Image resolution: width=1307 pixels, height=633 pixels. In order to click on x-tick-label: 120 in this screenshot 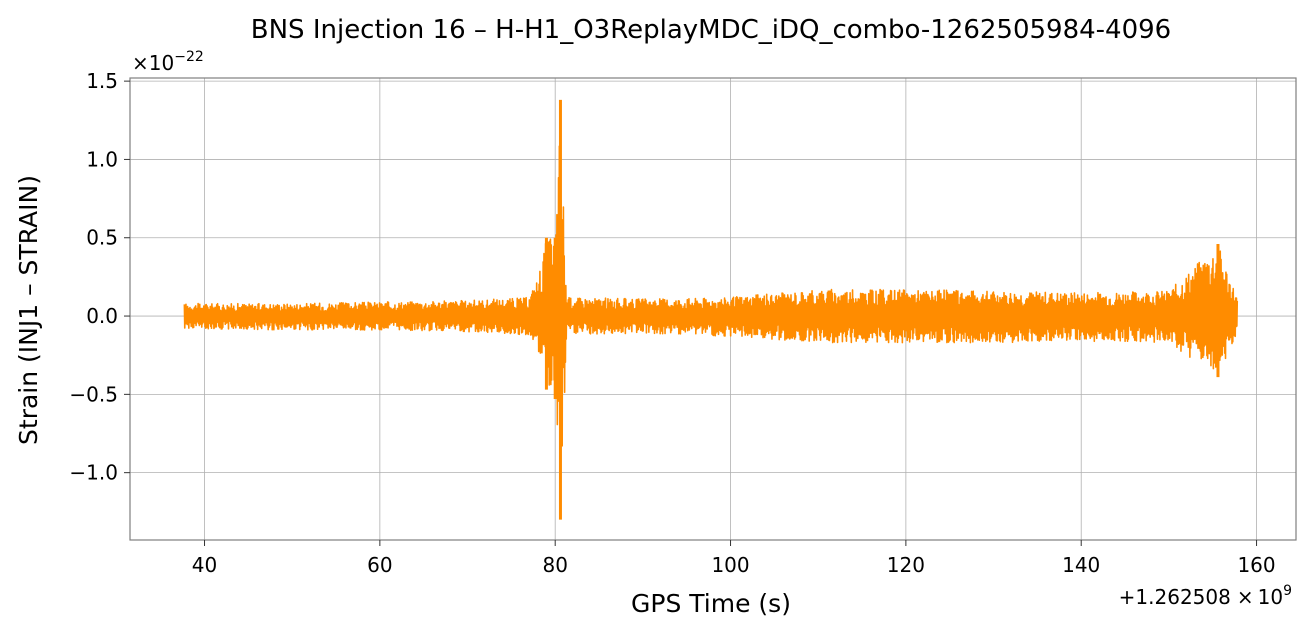, I will do `click(906, 565)`.